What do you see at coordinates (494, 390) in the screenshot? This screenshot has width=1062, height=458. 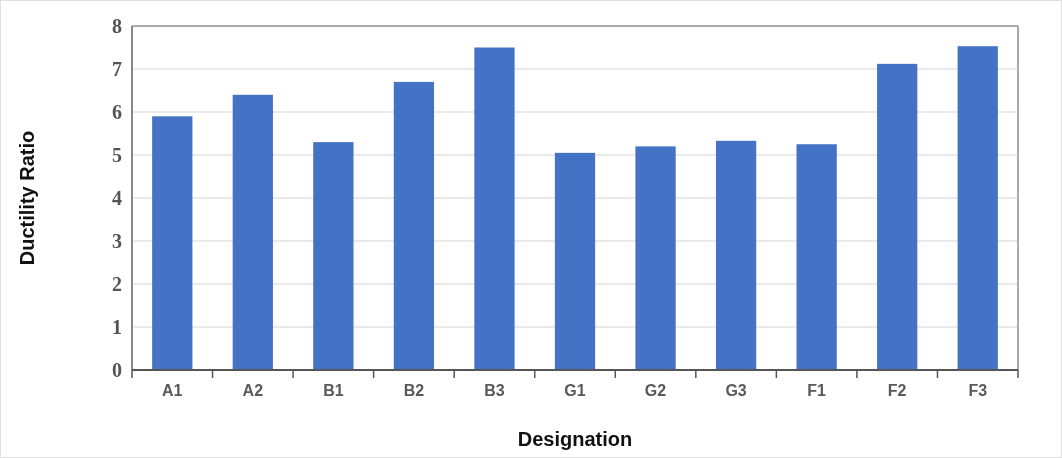 I see `x-tick-label: B3` at bounding box center [494, 390].